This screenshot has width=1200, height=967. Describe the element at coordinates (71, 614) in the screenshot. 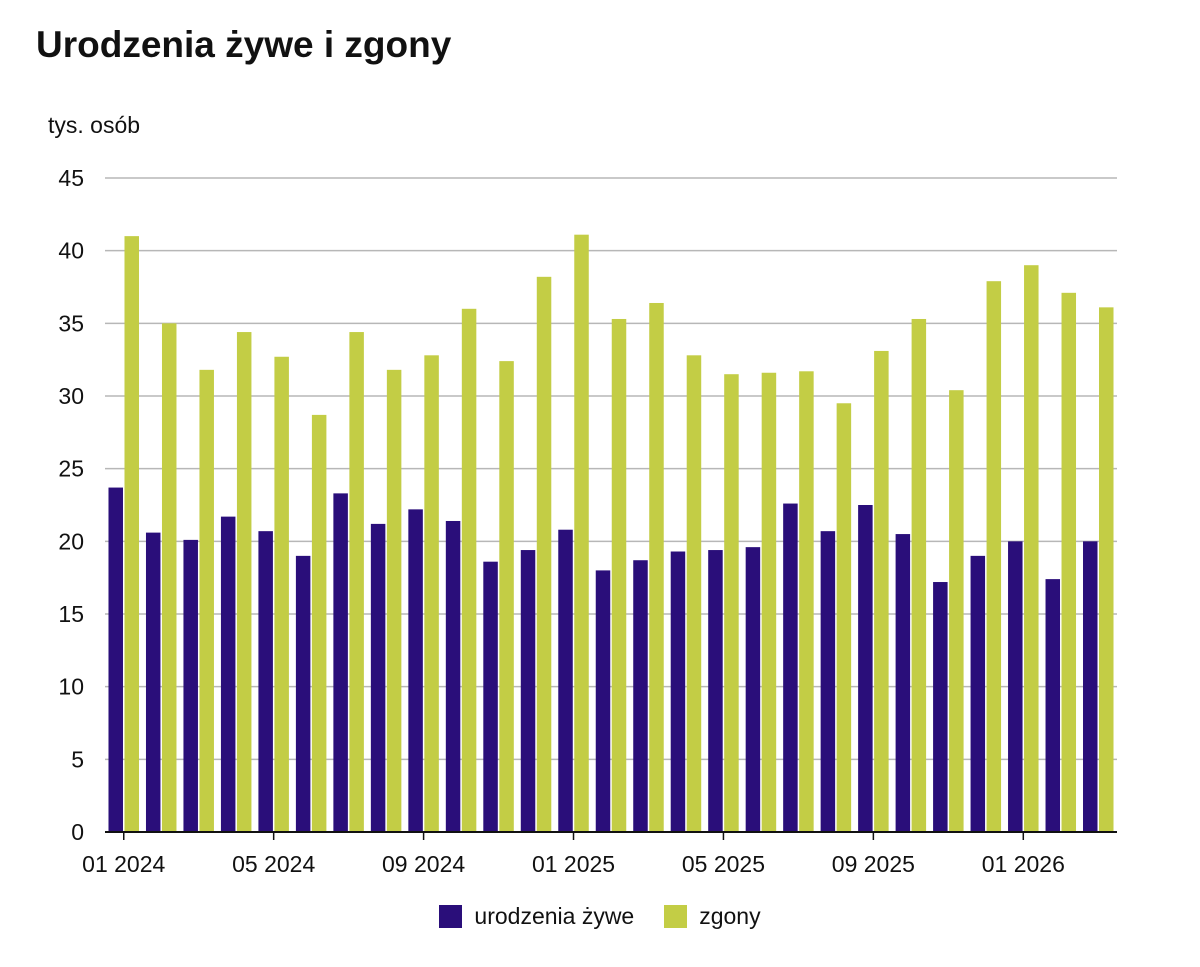

I see `y-tick-label: 15` at that location.